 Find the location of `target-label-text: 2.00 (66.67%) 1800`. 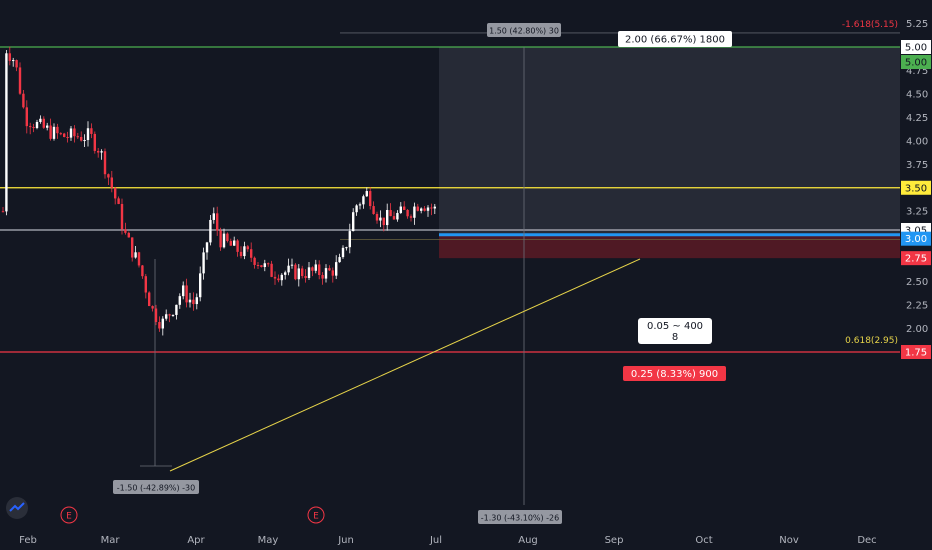

target-label-text: 2.00 (66.67%) 1800 is located at coordinates (675, 40).